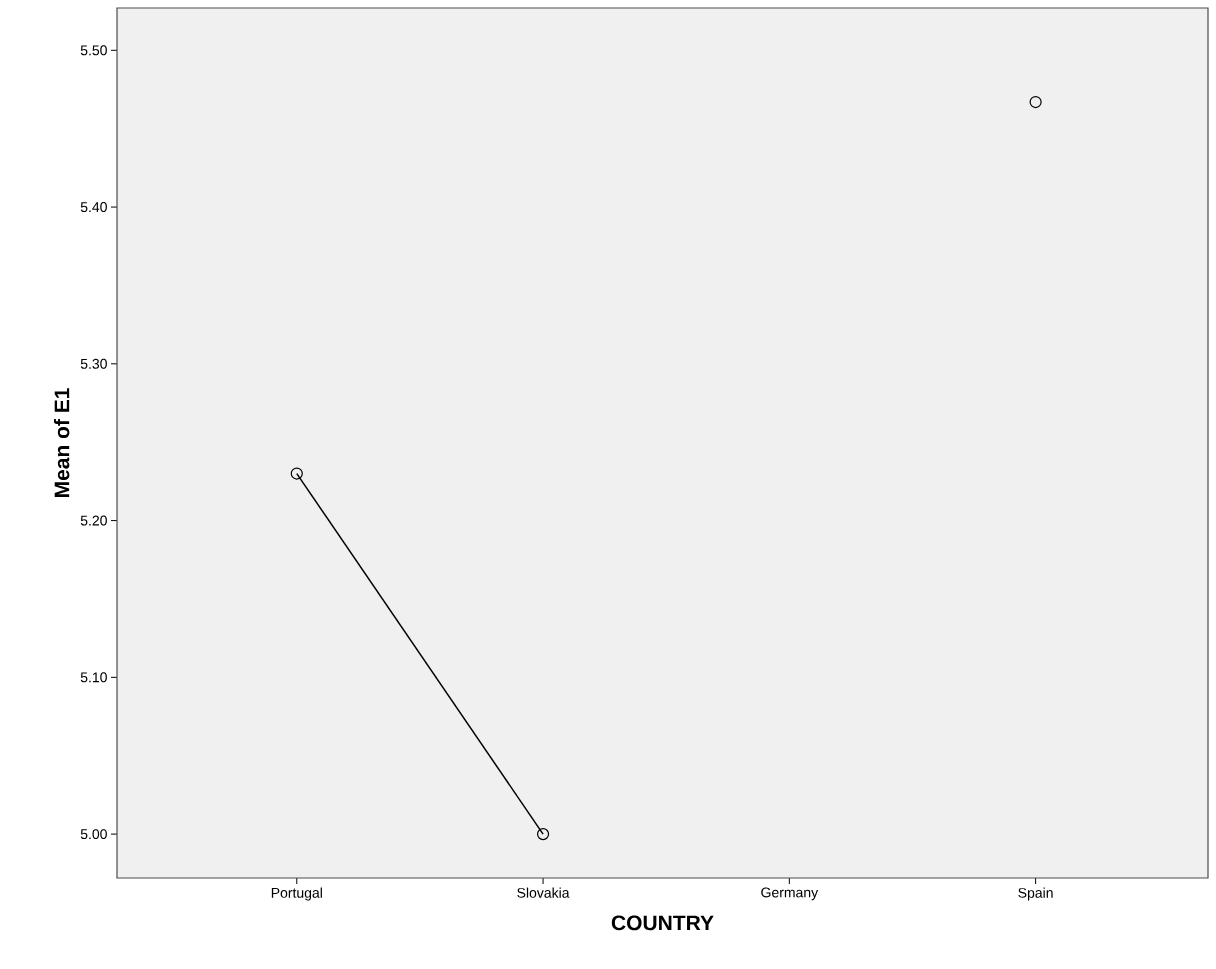 This screenshot has width=1216, height=969. I want to click on y-tick-label: 5.30, so click(93, 363).